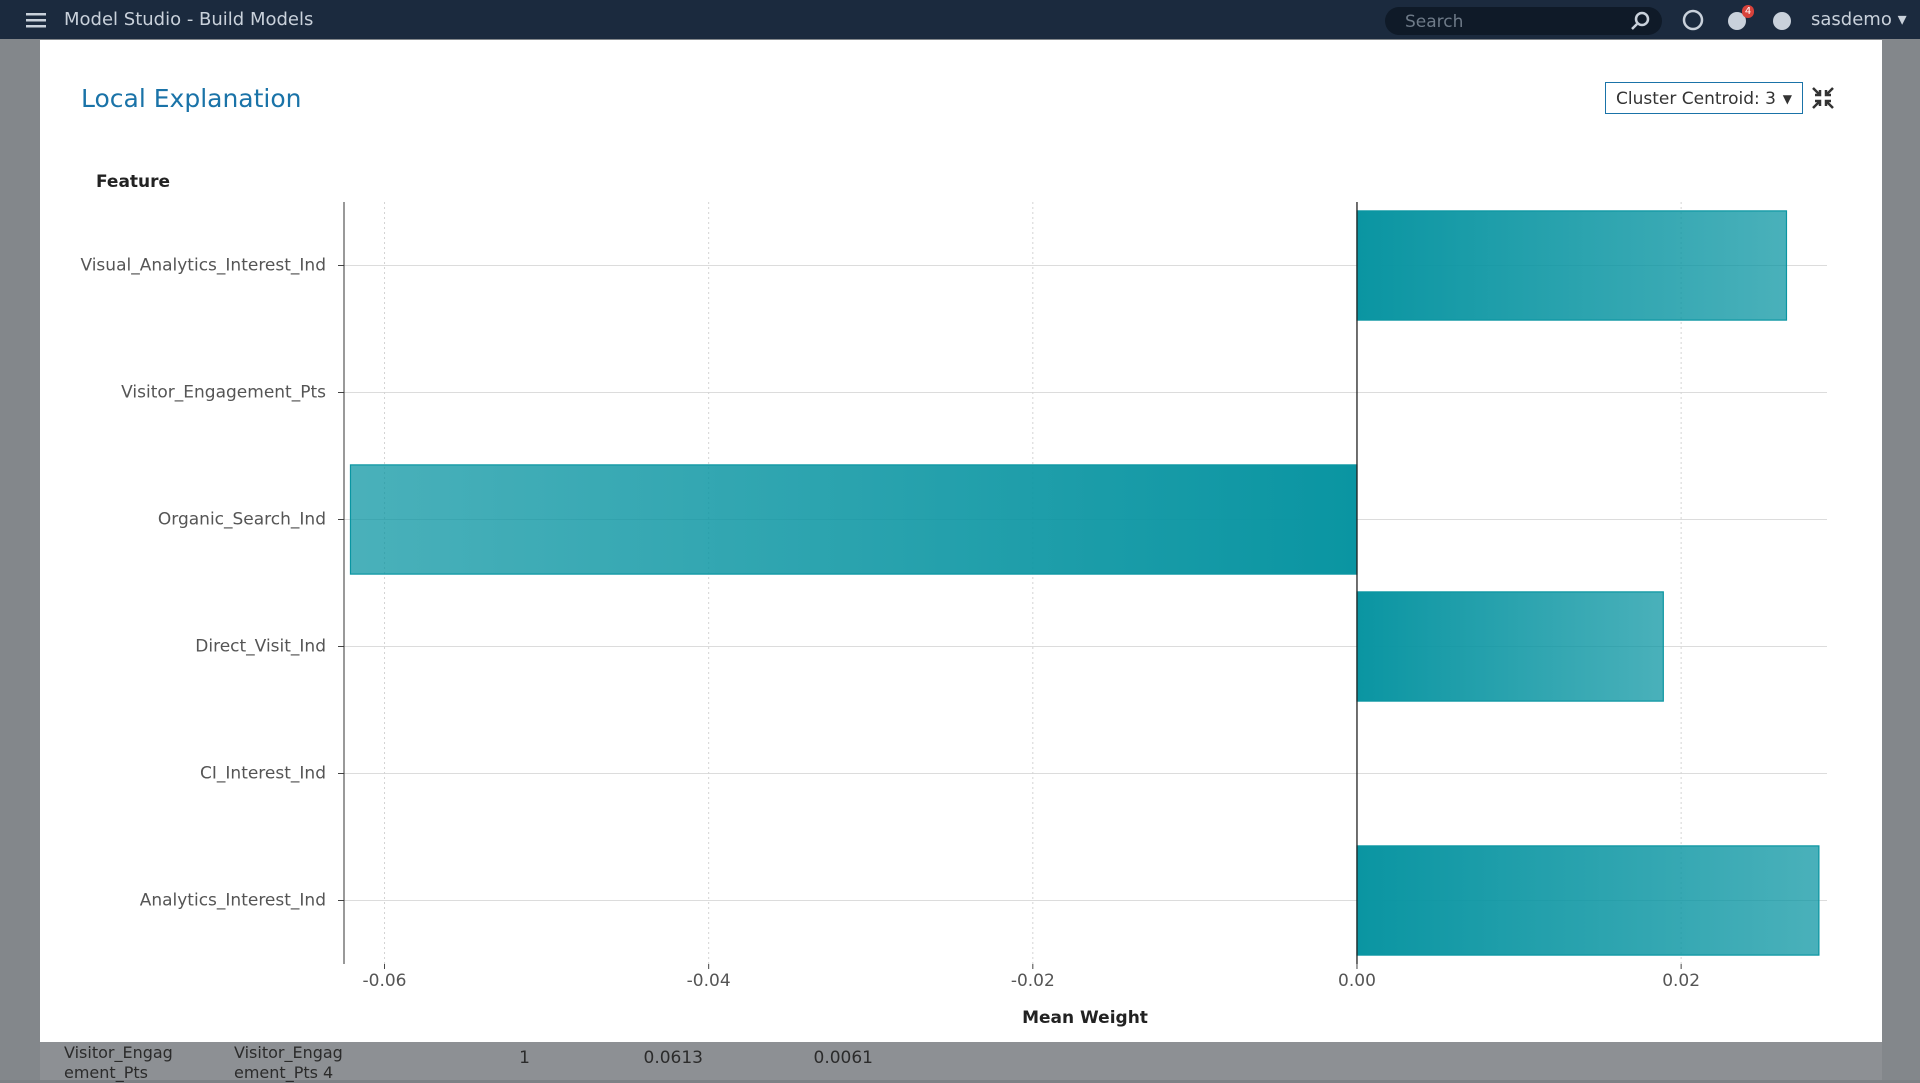  What do you see at coordinates (1681, 981) in the screenshot?
I see `x-tick-label: 0.02` at bounding box center [1681, 981].